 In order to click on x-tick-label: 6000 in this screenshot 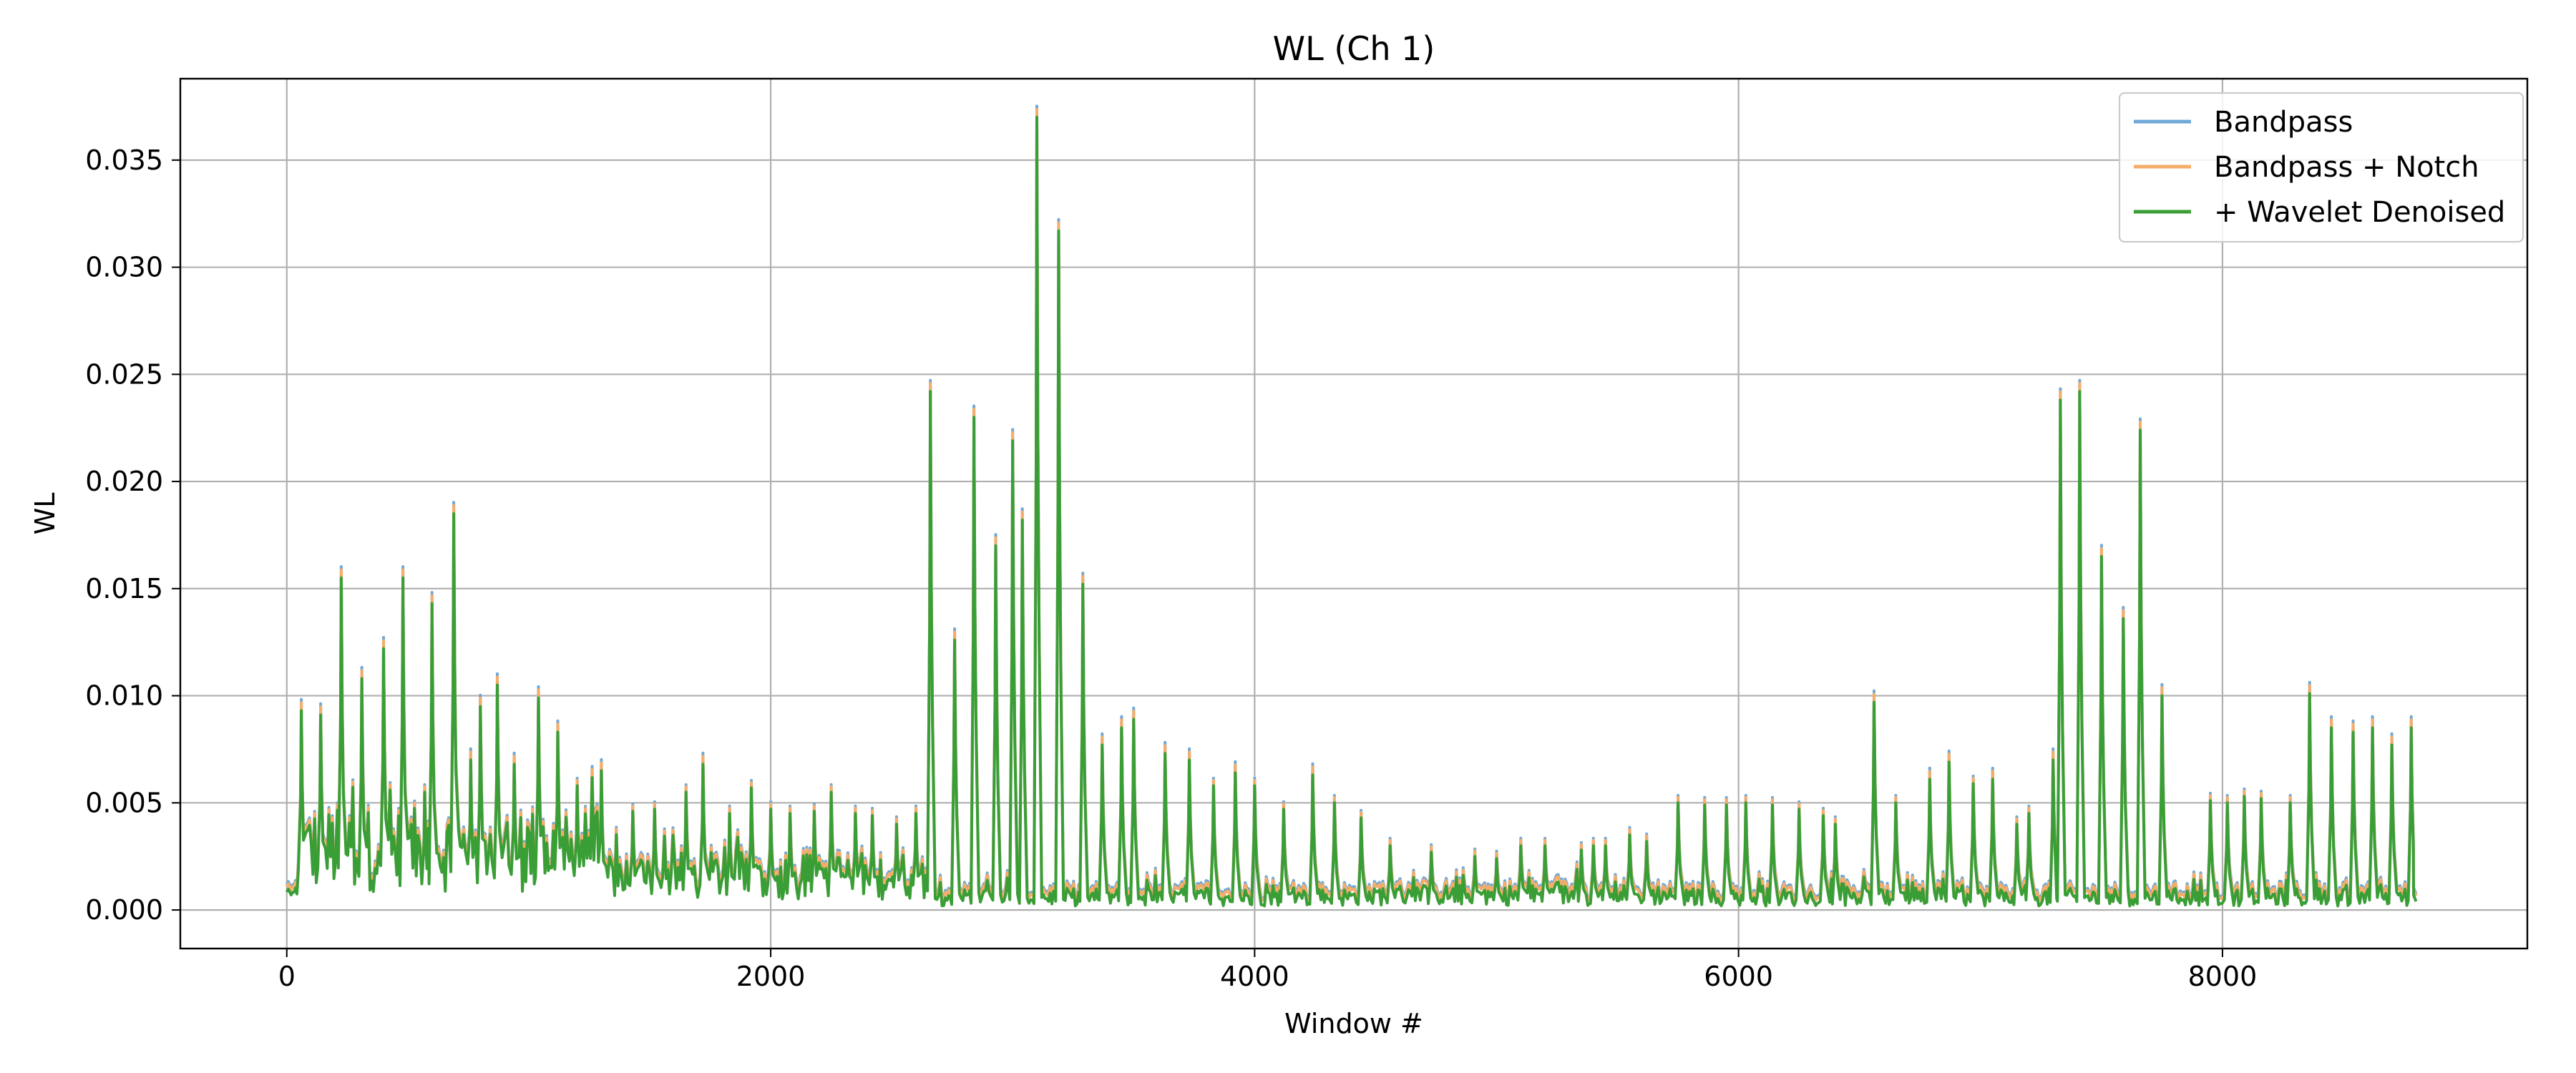, I will do `click(1738, 976)`.